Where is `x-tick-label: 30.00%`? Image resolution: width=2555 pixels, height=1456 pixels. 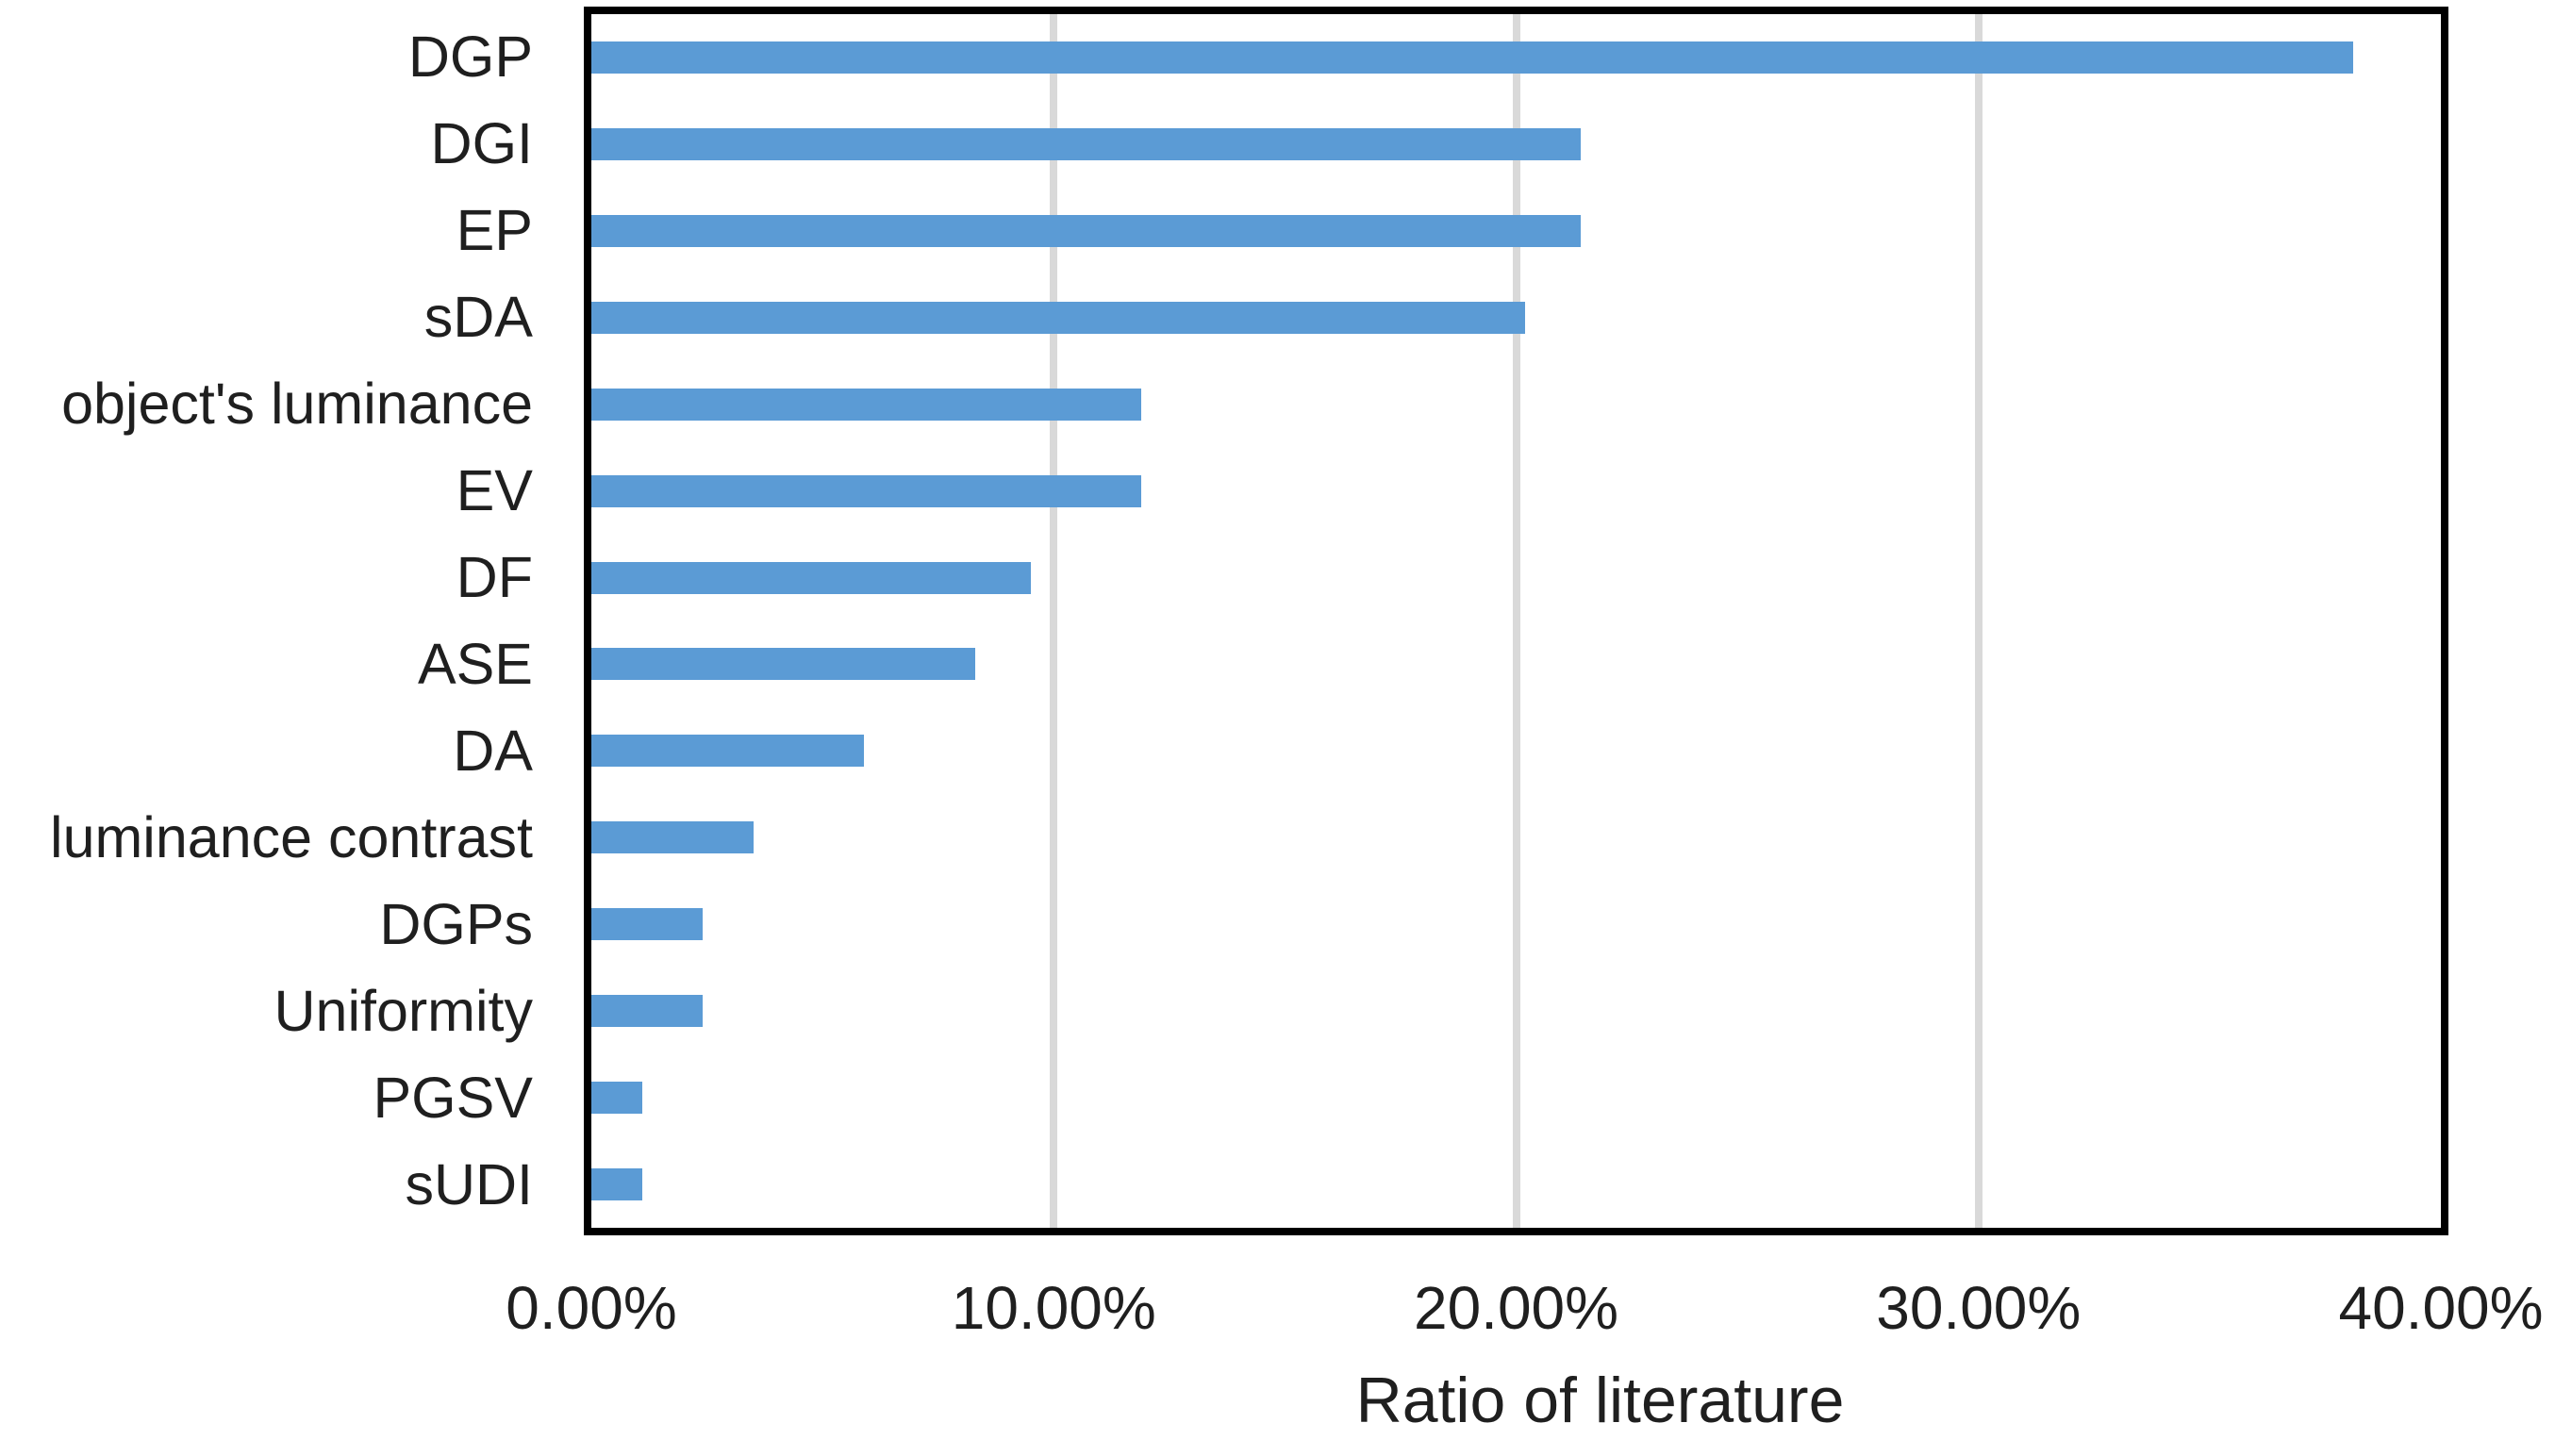
x-tick-label: 30.00% is located at coordinates (1979, 1308).